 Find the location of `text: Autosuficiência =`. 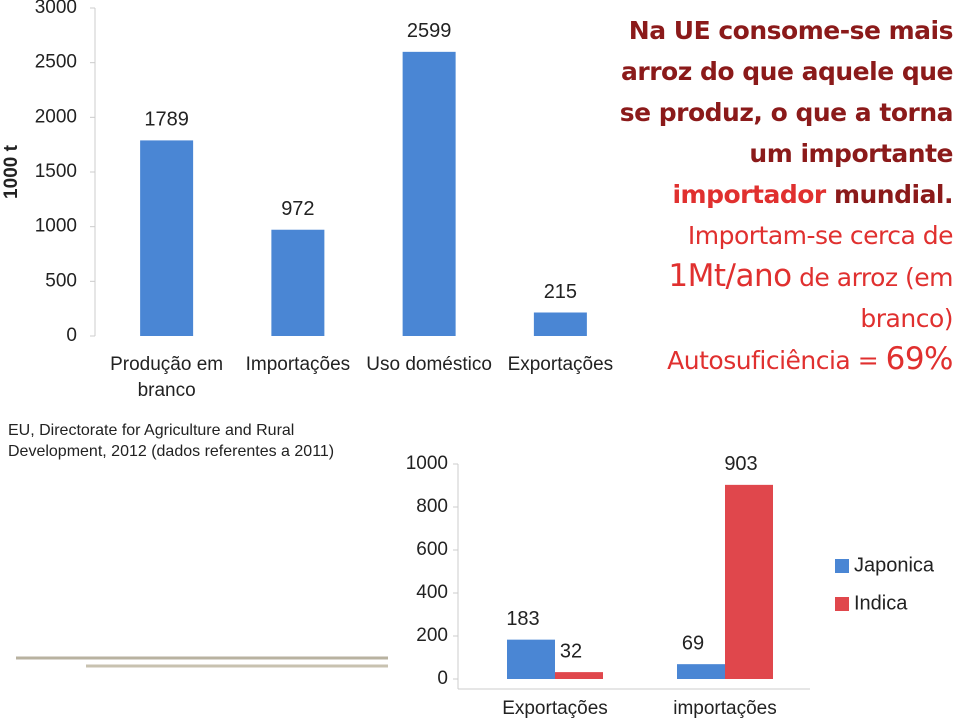

text: Autosuficiência = is located at coordinates (773, 360).